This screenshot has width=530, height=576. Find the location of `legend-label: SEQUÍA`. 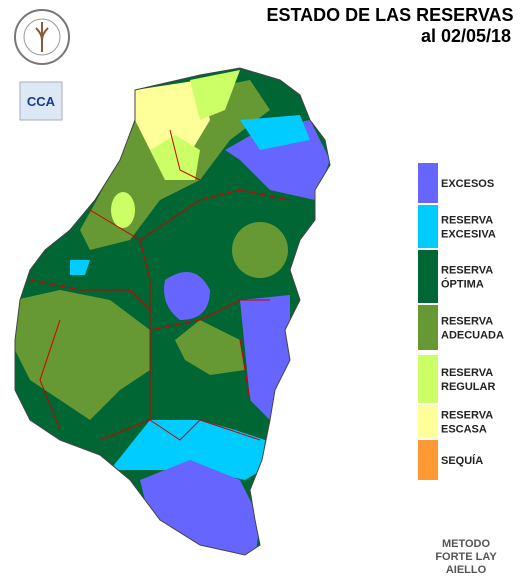

legend-label: SEQUÍA is located at coordinates (462, 460).